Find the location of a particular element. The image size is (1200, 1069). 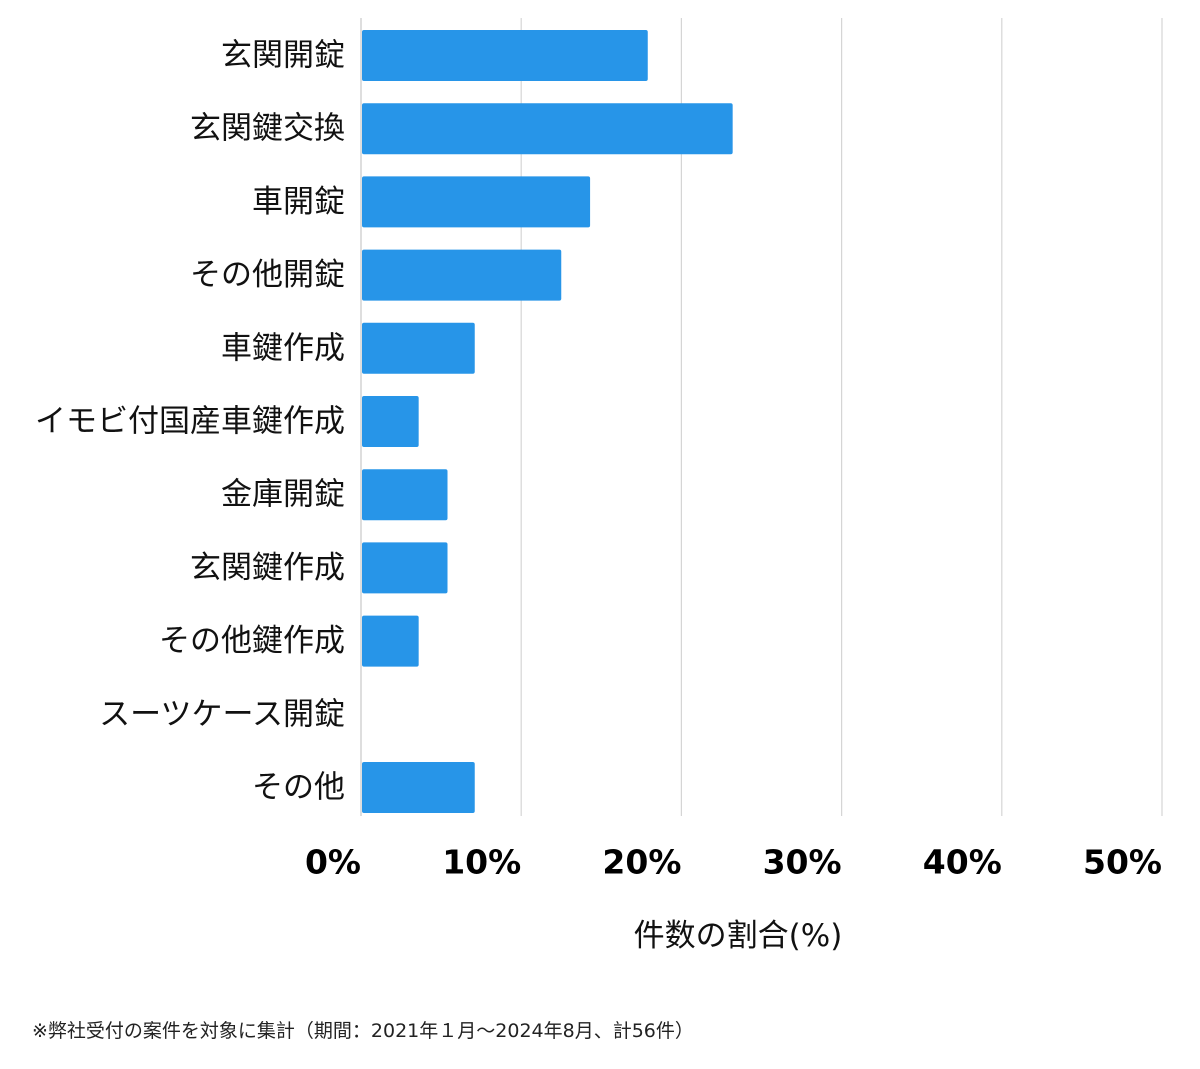

footnote: ※弊社受付の案件を対象に集計（期間：2021年１月〜2024年8月、計56件） is located at coordinates (363, 1031).